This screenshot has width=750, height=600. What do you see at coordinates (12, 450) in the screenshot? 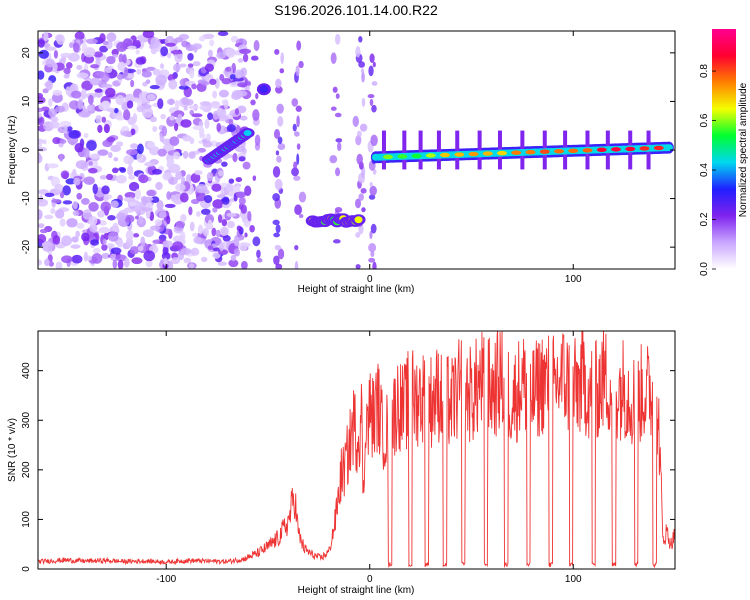
I see `snr-y-label: SNR (10 * v/v)` at bounding box center [12, 450].